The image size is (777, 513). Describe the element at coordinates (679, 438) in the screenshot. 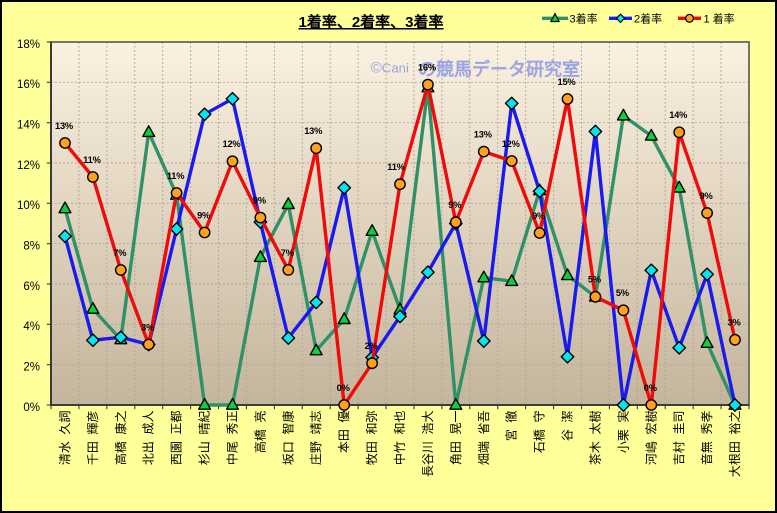

I see `svg-text: 吉村 圭司` at that location.